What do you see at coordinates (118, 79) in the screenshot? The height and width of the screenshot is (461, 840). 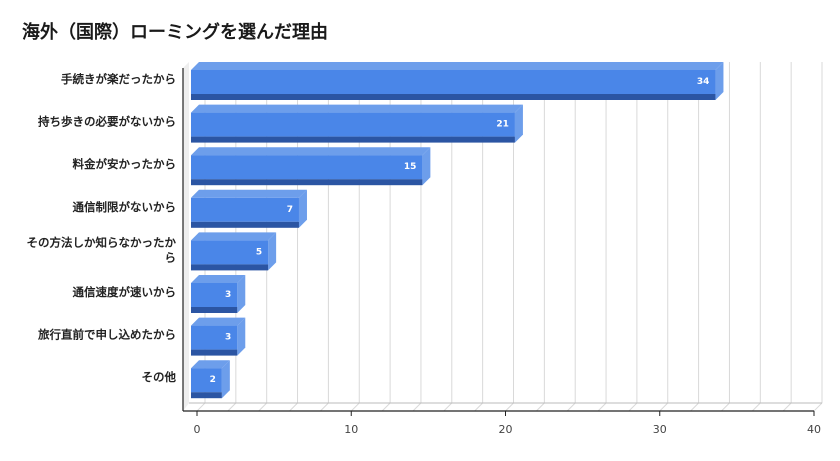 I see `category-label: 手続きが楽だったから` at bounding box center [118, 79].